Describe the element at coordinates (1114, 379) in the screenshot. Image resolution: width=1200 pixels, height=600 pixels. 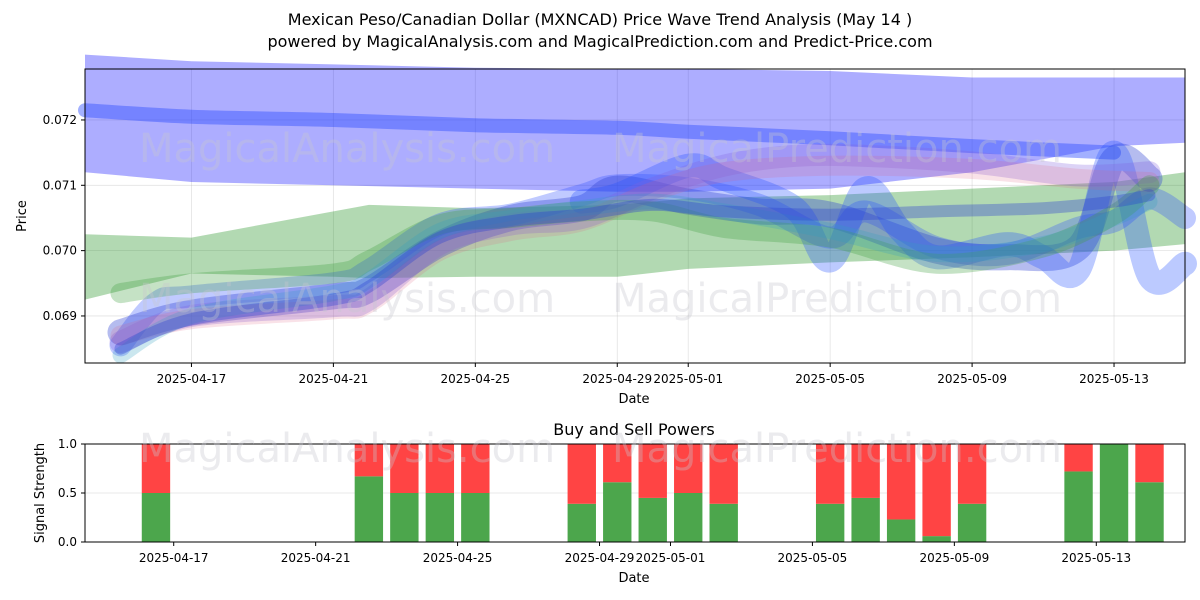
I see `price-x-tick-label: 2025-05-13` at that location.